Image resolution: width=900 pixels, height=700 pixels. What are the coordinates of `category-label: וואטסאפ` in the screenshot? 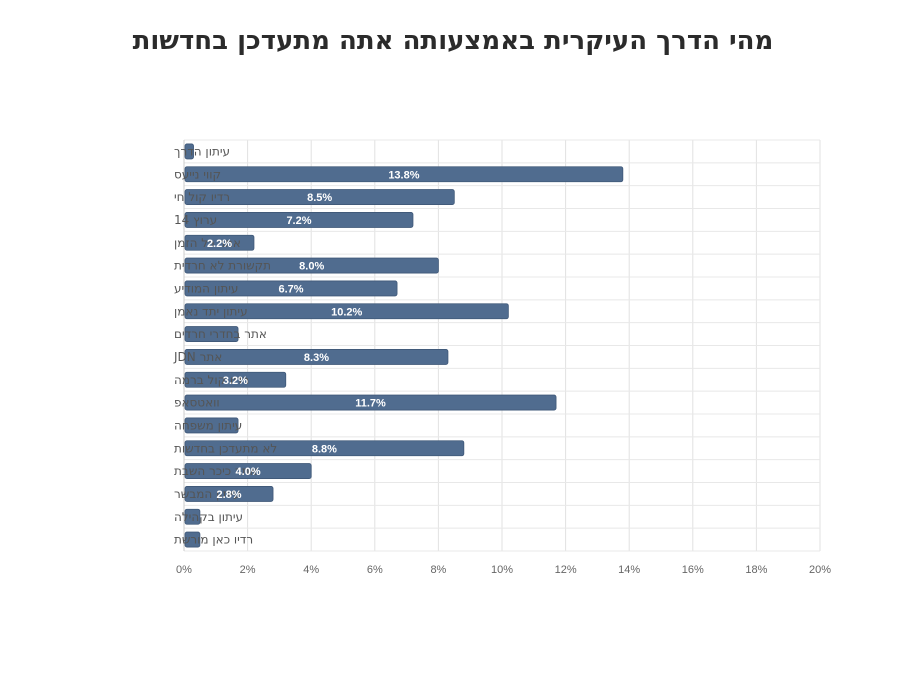 It's located at (197, 403).